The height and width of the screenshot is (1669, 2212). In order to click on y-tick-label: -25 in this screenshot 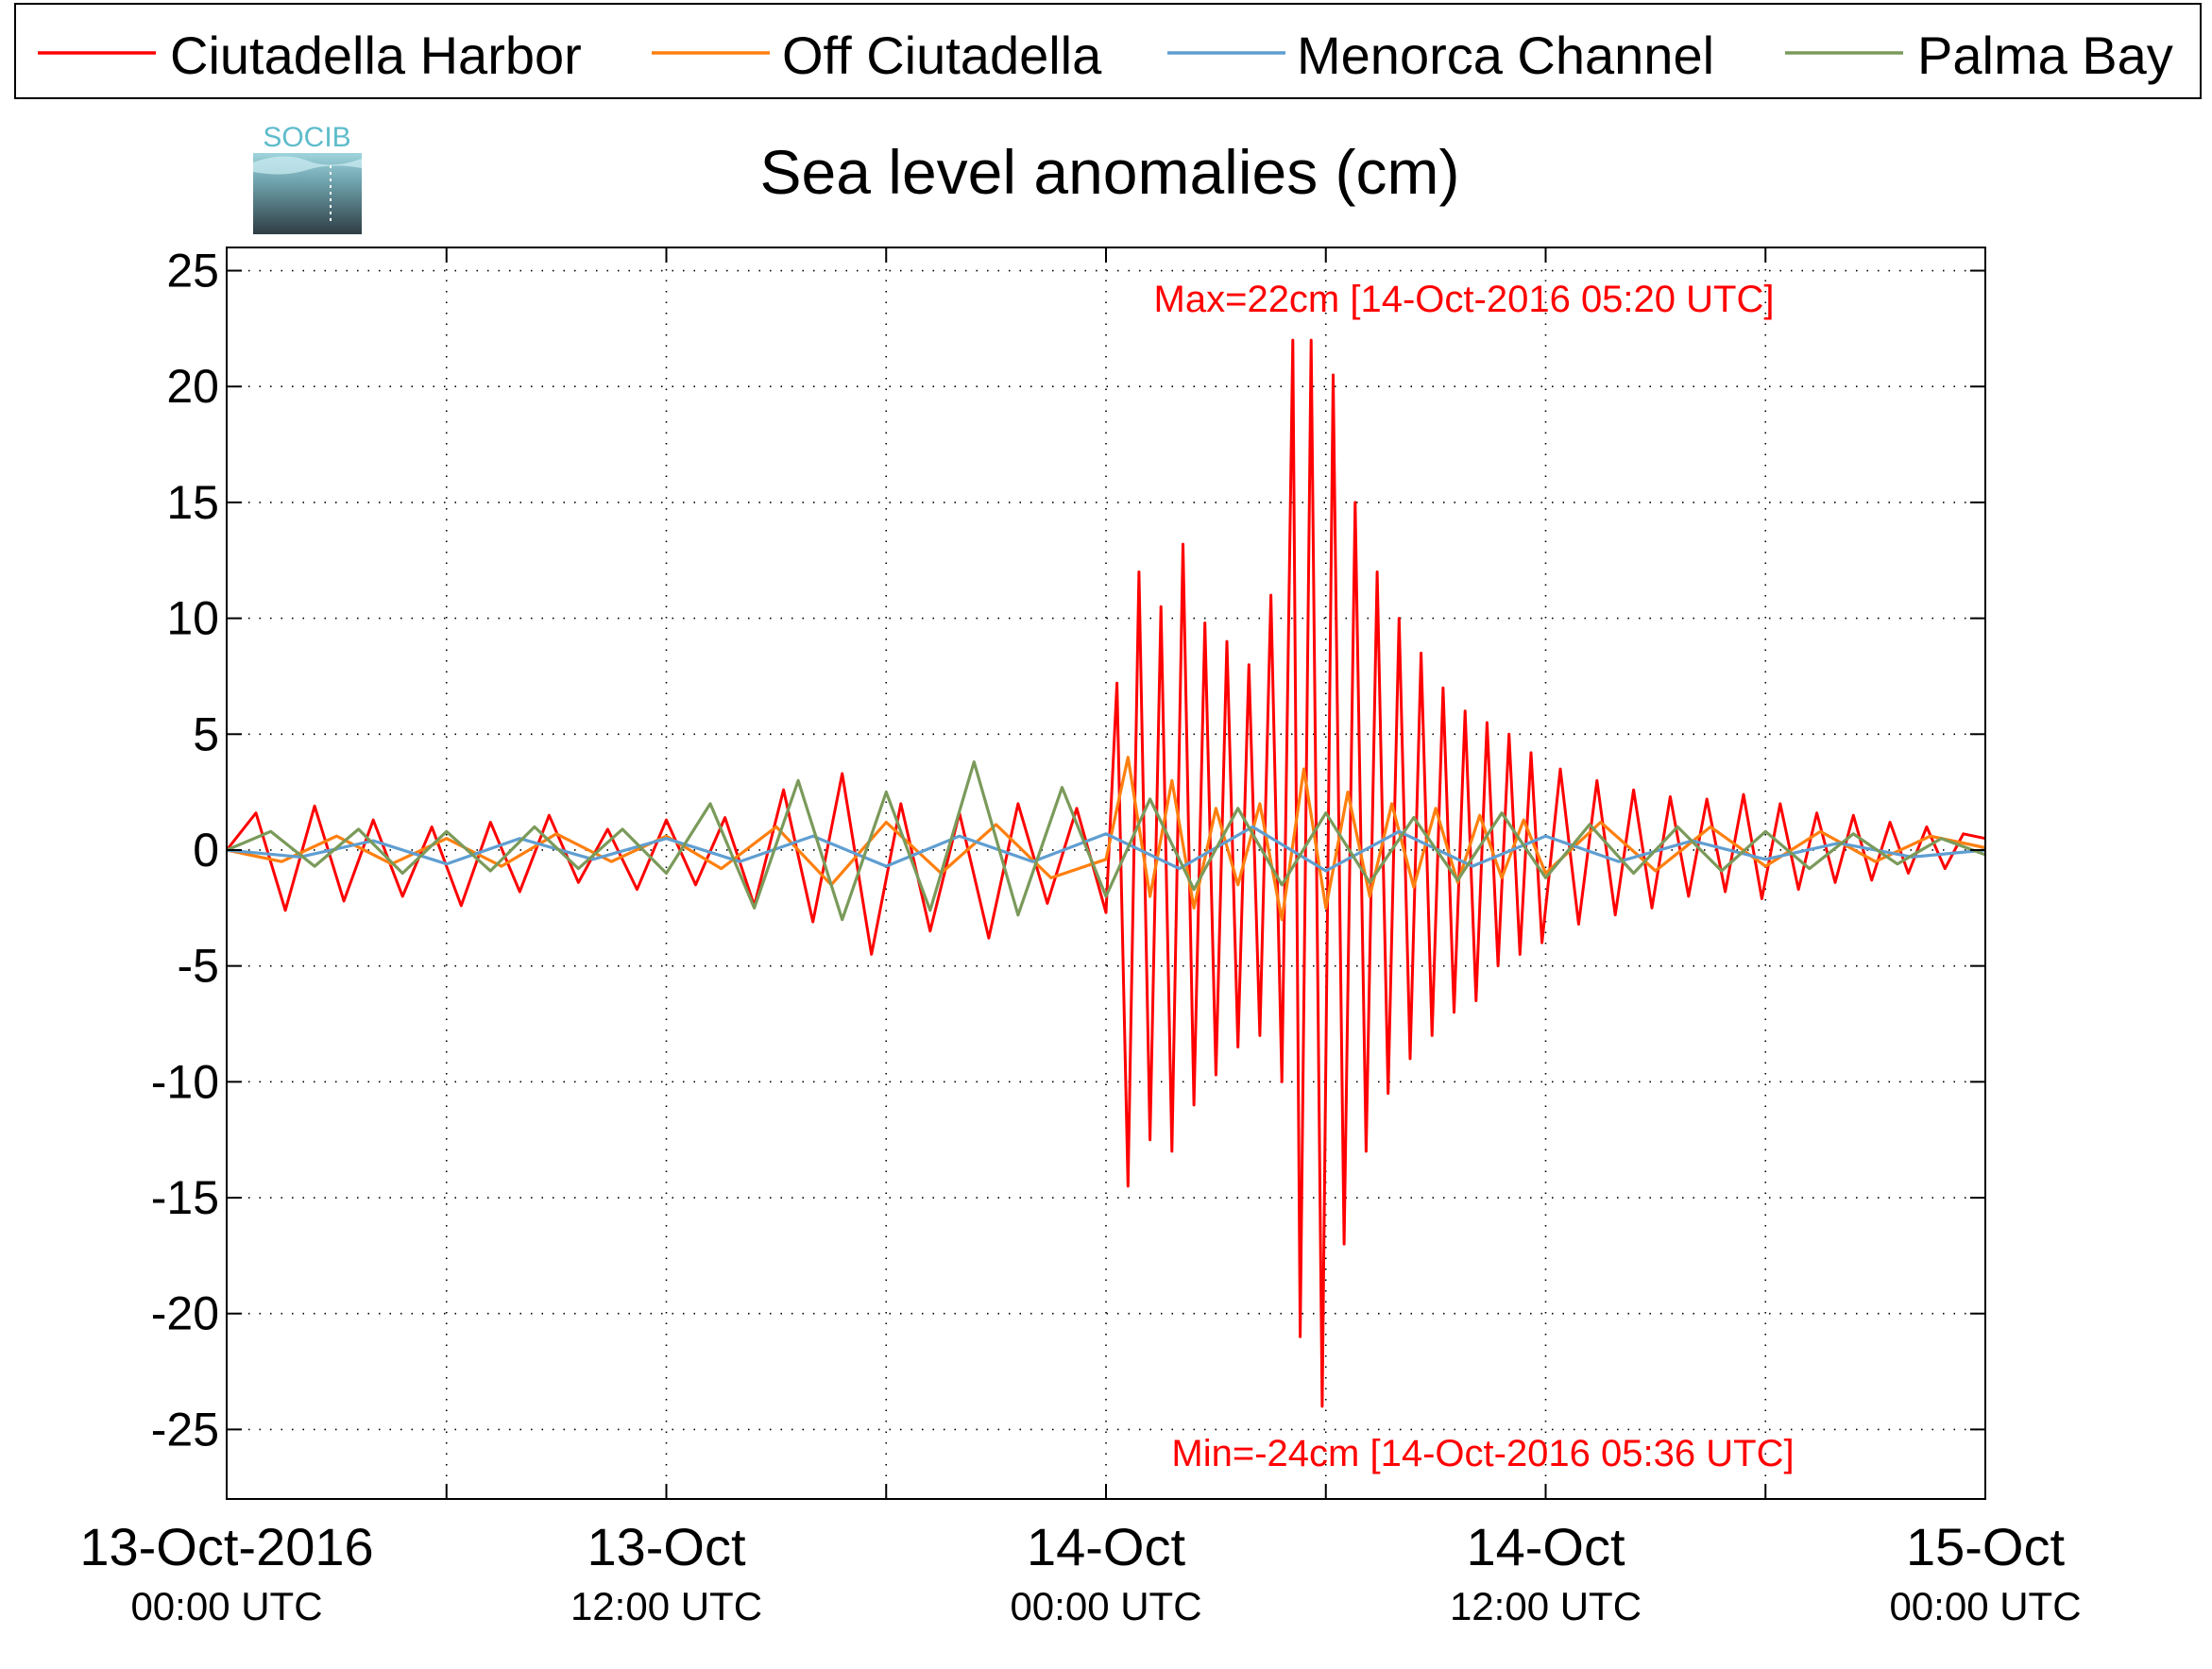, I will do `click(185, 1430)`.